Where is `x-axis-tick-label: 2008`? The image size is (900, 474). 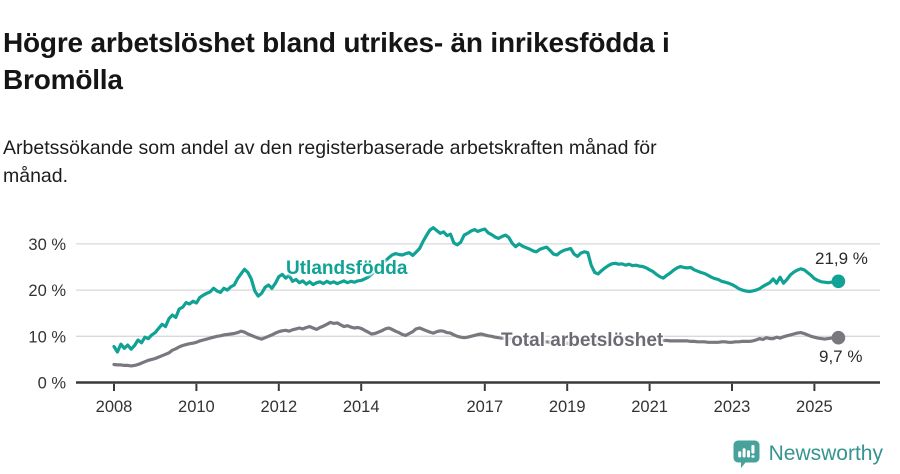 x-axis-tick-label: 2008 is located at coordinates (114, 407).